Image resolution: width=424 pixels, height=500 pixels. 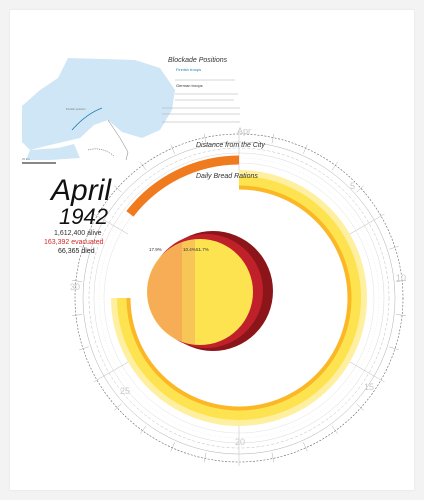 I want to click on ring-label-day-5: 5, so click(x=353, y=186).